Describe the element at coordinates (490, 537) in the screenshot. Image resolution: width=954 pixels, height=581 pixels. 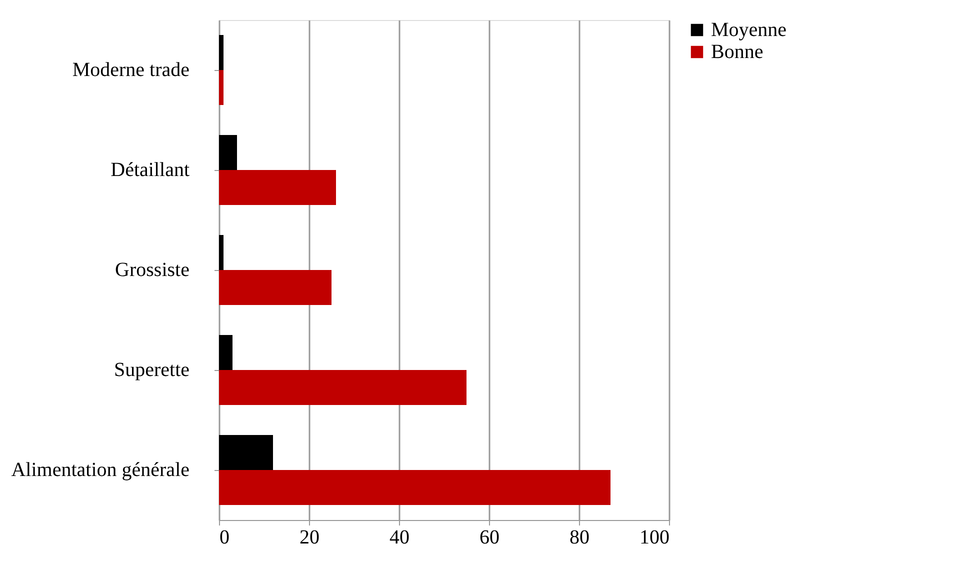
I see `x-tick-label: 60` at that location.